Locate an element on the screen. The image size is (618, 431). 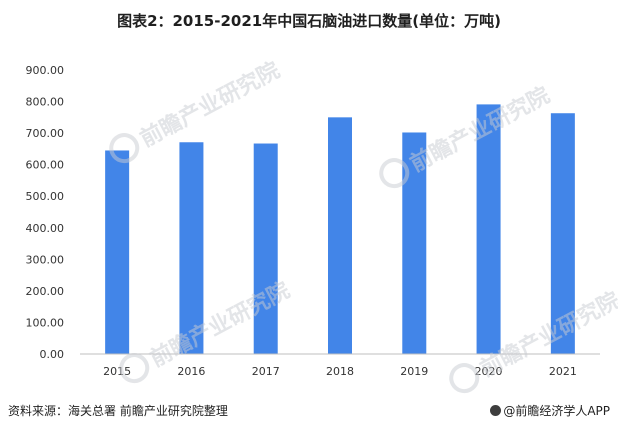
bar-2021 is located at coordinates (562, 233).